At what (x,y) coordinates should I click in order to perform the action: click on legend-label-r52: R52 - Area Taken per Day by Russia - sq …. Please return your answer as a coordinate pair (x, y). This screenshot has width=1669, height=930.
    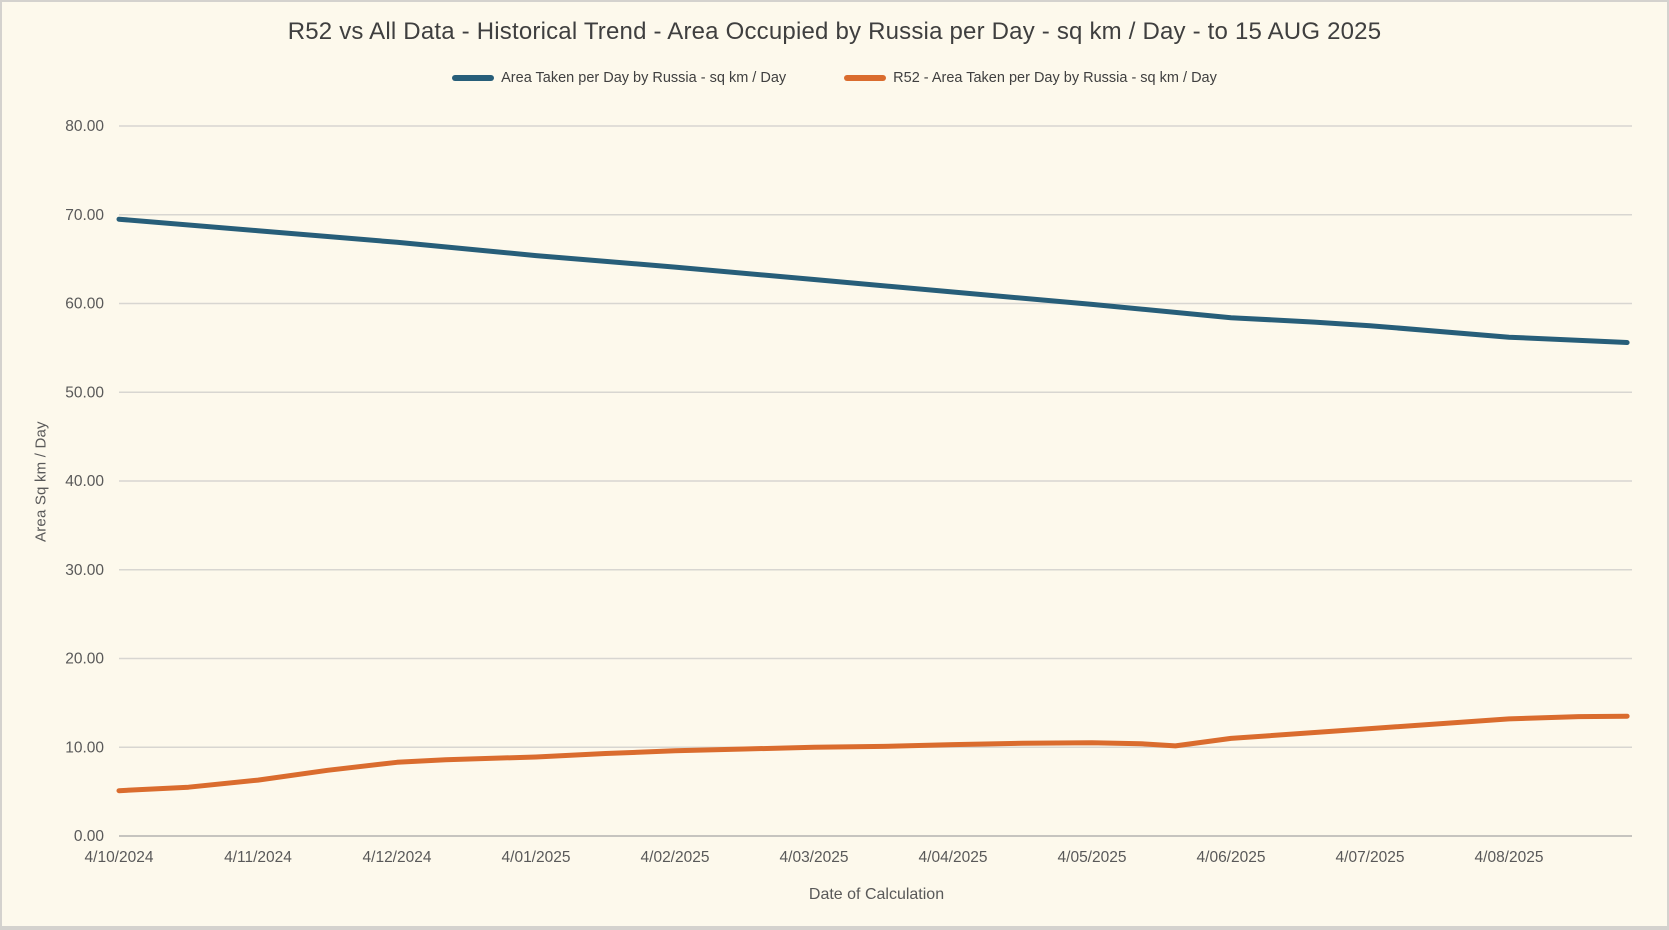
    Looking at the image, I should click on (1055, 78).